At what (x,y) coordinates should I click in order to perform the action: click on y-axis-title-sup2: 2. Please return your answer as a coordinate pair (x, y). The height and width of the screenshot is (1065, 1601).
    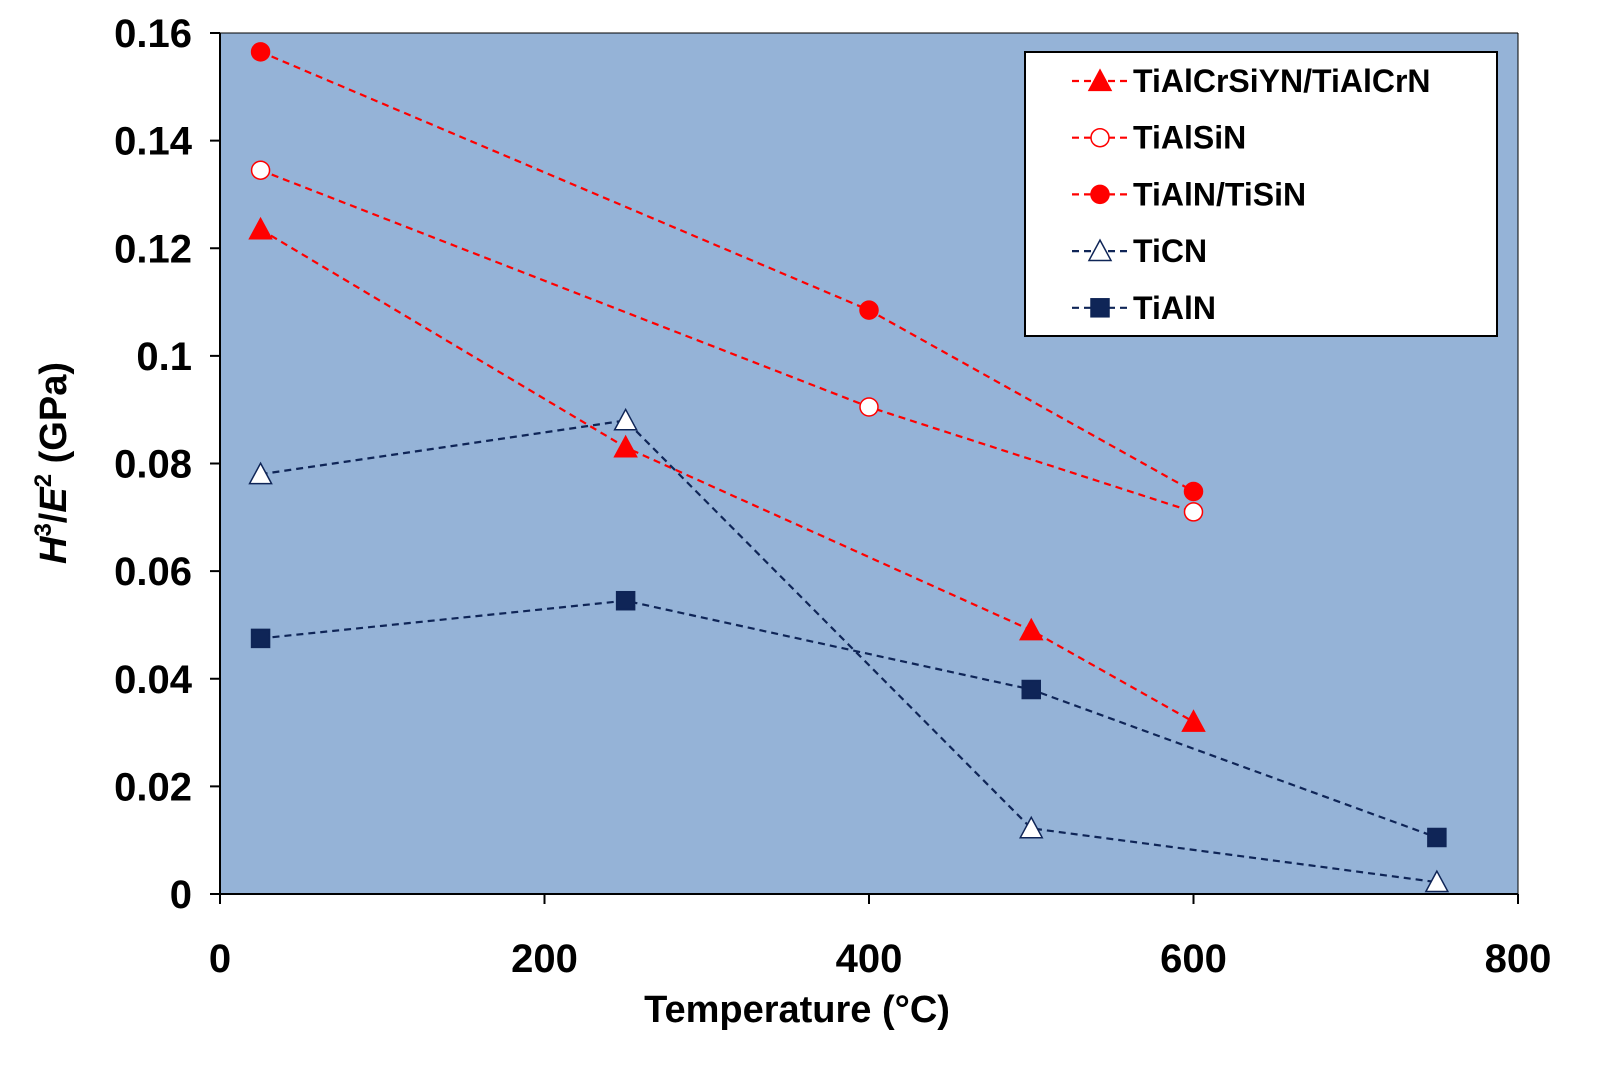
    Looking at the image, I should click on (43, 480).